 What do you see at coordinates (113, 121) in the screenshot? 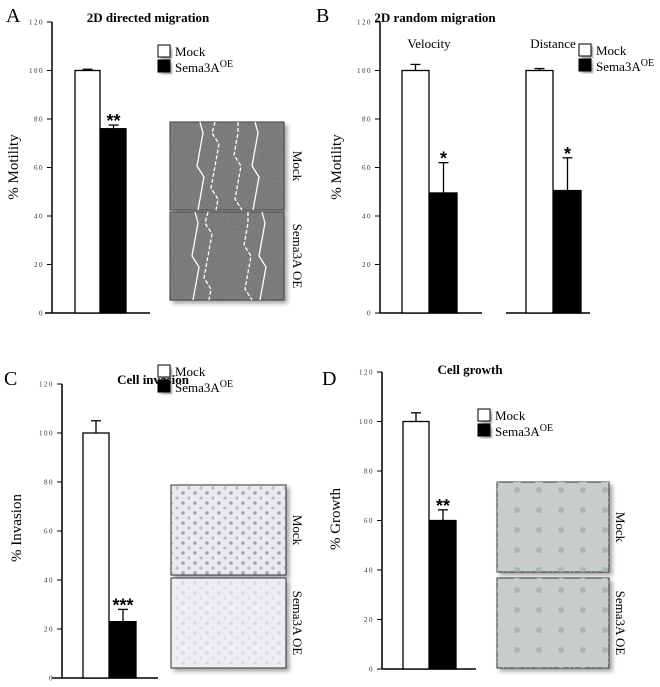
I see `significance-marker: **` at bounding box center [113, 121].